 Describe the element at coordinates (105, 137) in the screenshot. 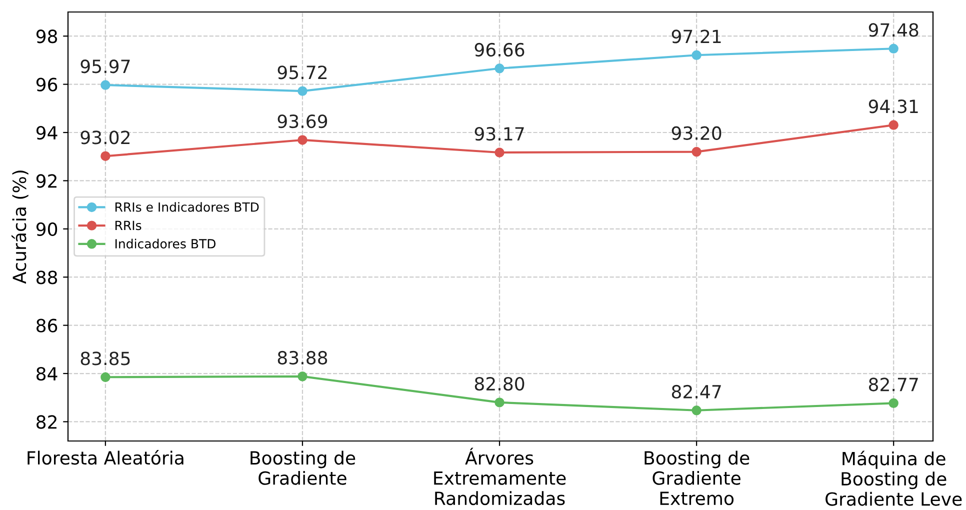

I see `data-label: 93.02` at that location.